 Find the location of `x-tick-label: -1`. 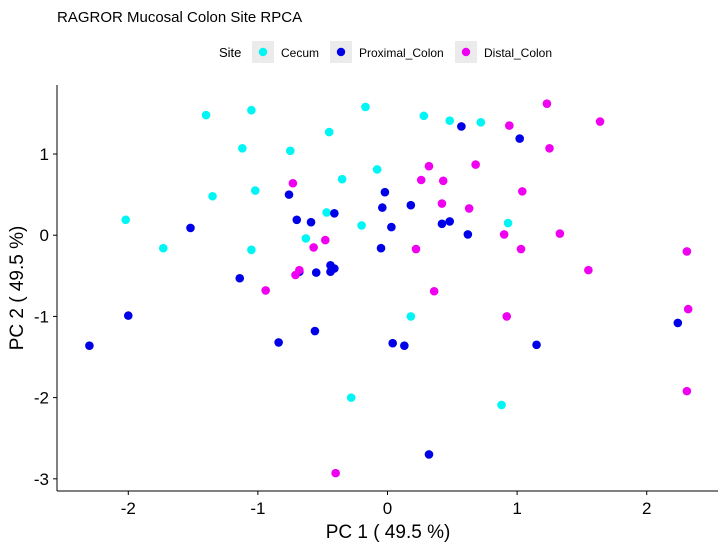

x-tick-label: -1 is located at coordinates (257, 508).